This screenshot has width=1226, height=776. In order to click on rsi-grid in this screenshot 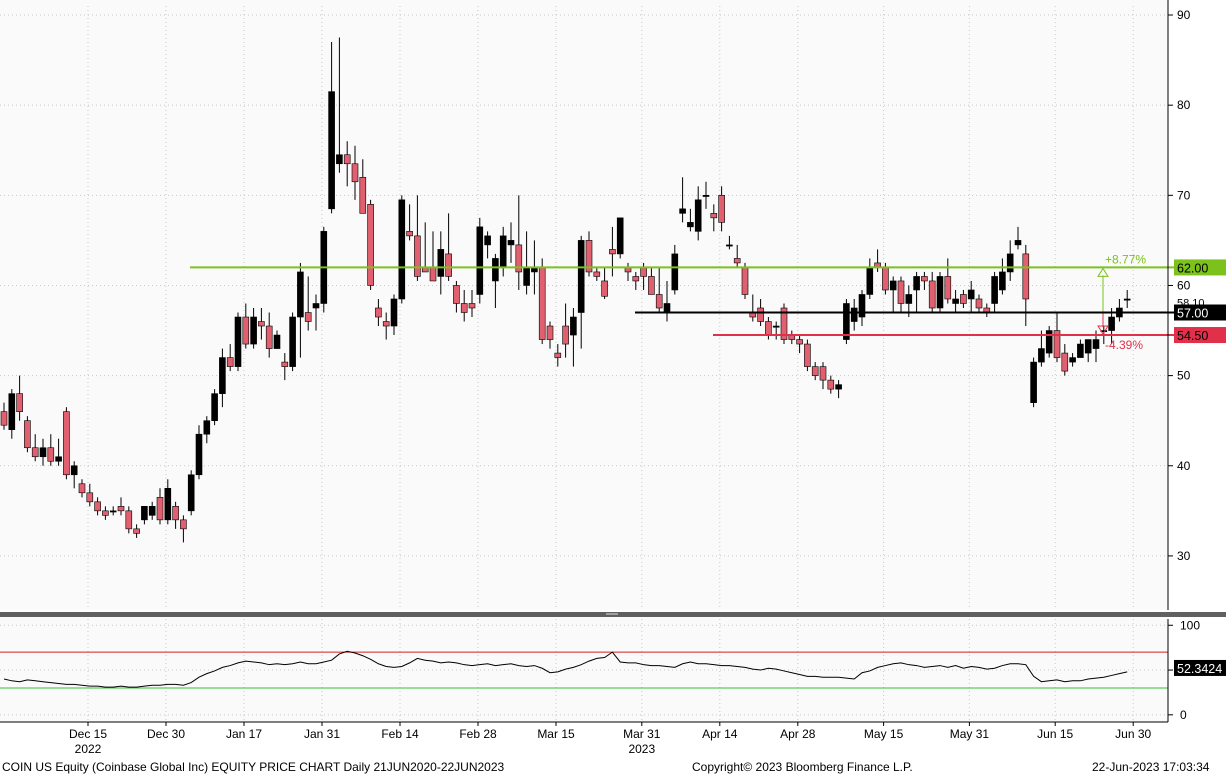, I will do `click(584, 669)`.